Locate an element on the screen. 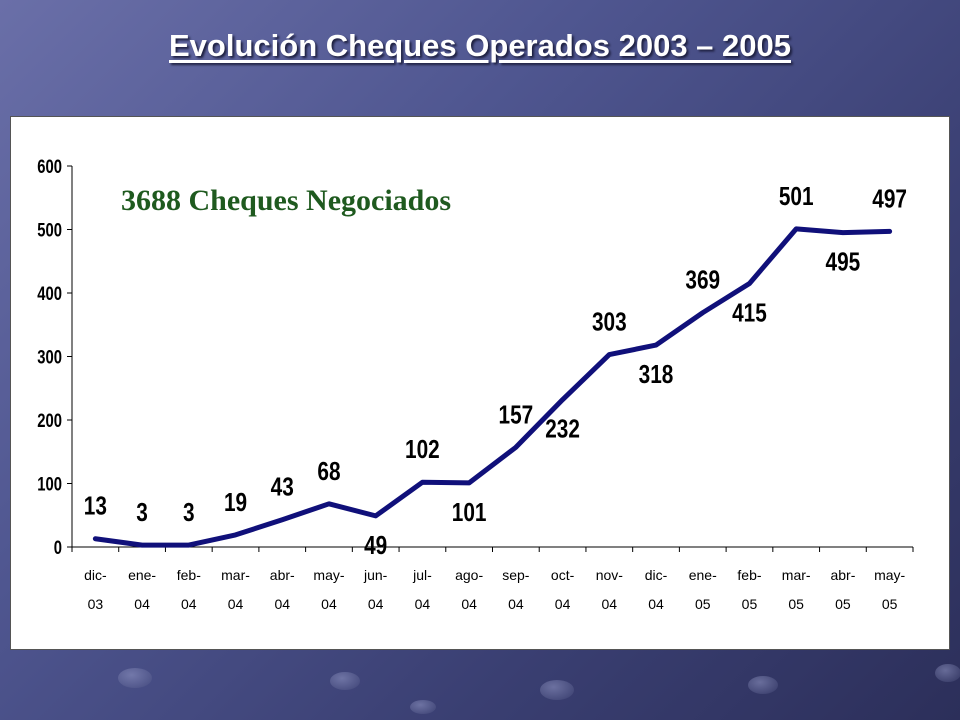  y-tick-label: 500 is located at coordinates (49, 230).